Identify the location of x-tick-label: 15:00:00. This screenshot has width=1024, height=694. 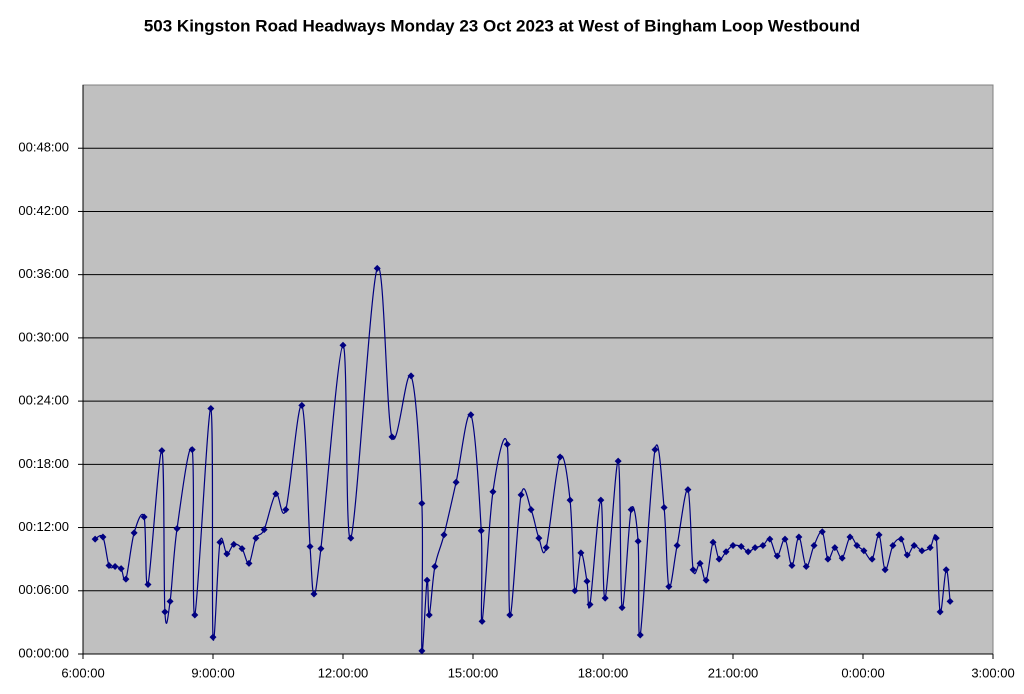
(473, 672).